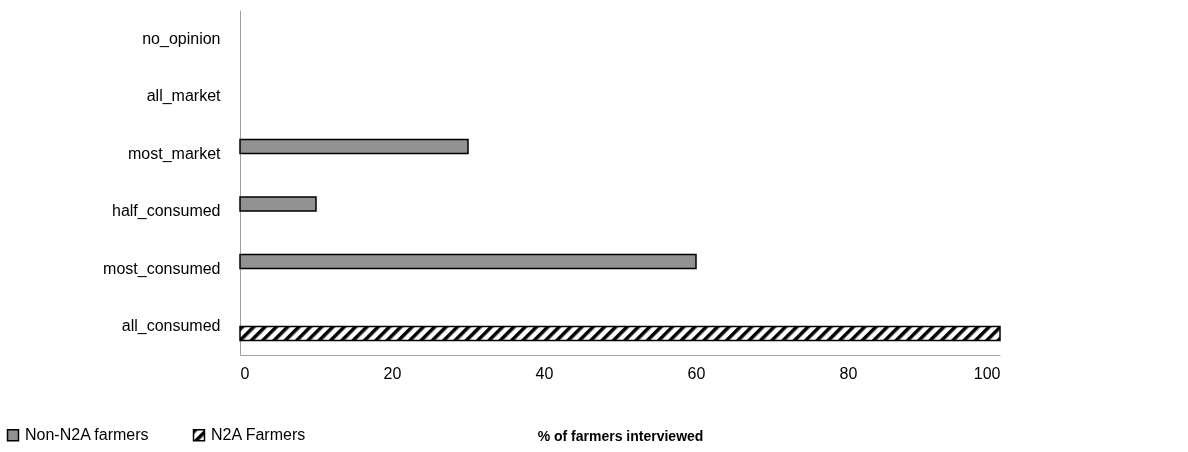 This screenshot has width=1188, height=452. Describe the element at coordinates (987, 373) in the screenshot. I see `x-tick-label: 100` at that location.